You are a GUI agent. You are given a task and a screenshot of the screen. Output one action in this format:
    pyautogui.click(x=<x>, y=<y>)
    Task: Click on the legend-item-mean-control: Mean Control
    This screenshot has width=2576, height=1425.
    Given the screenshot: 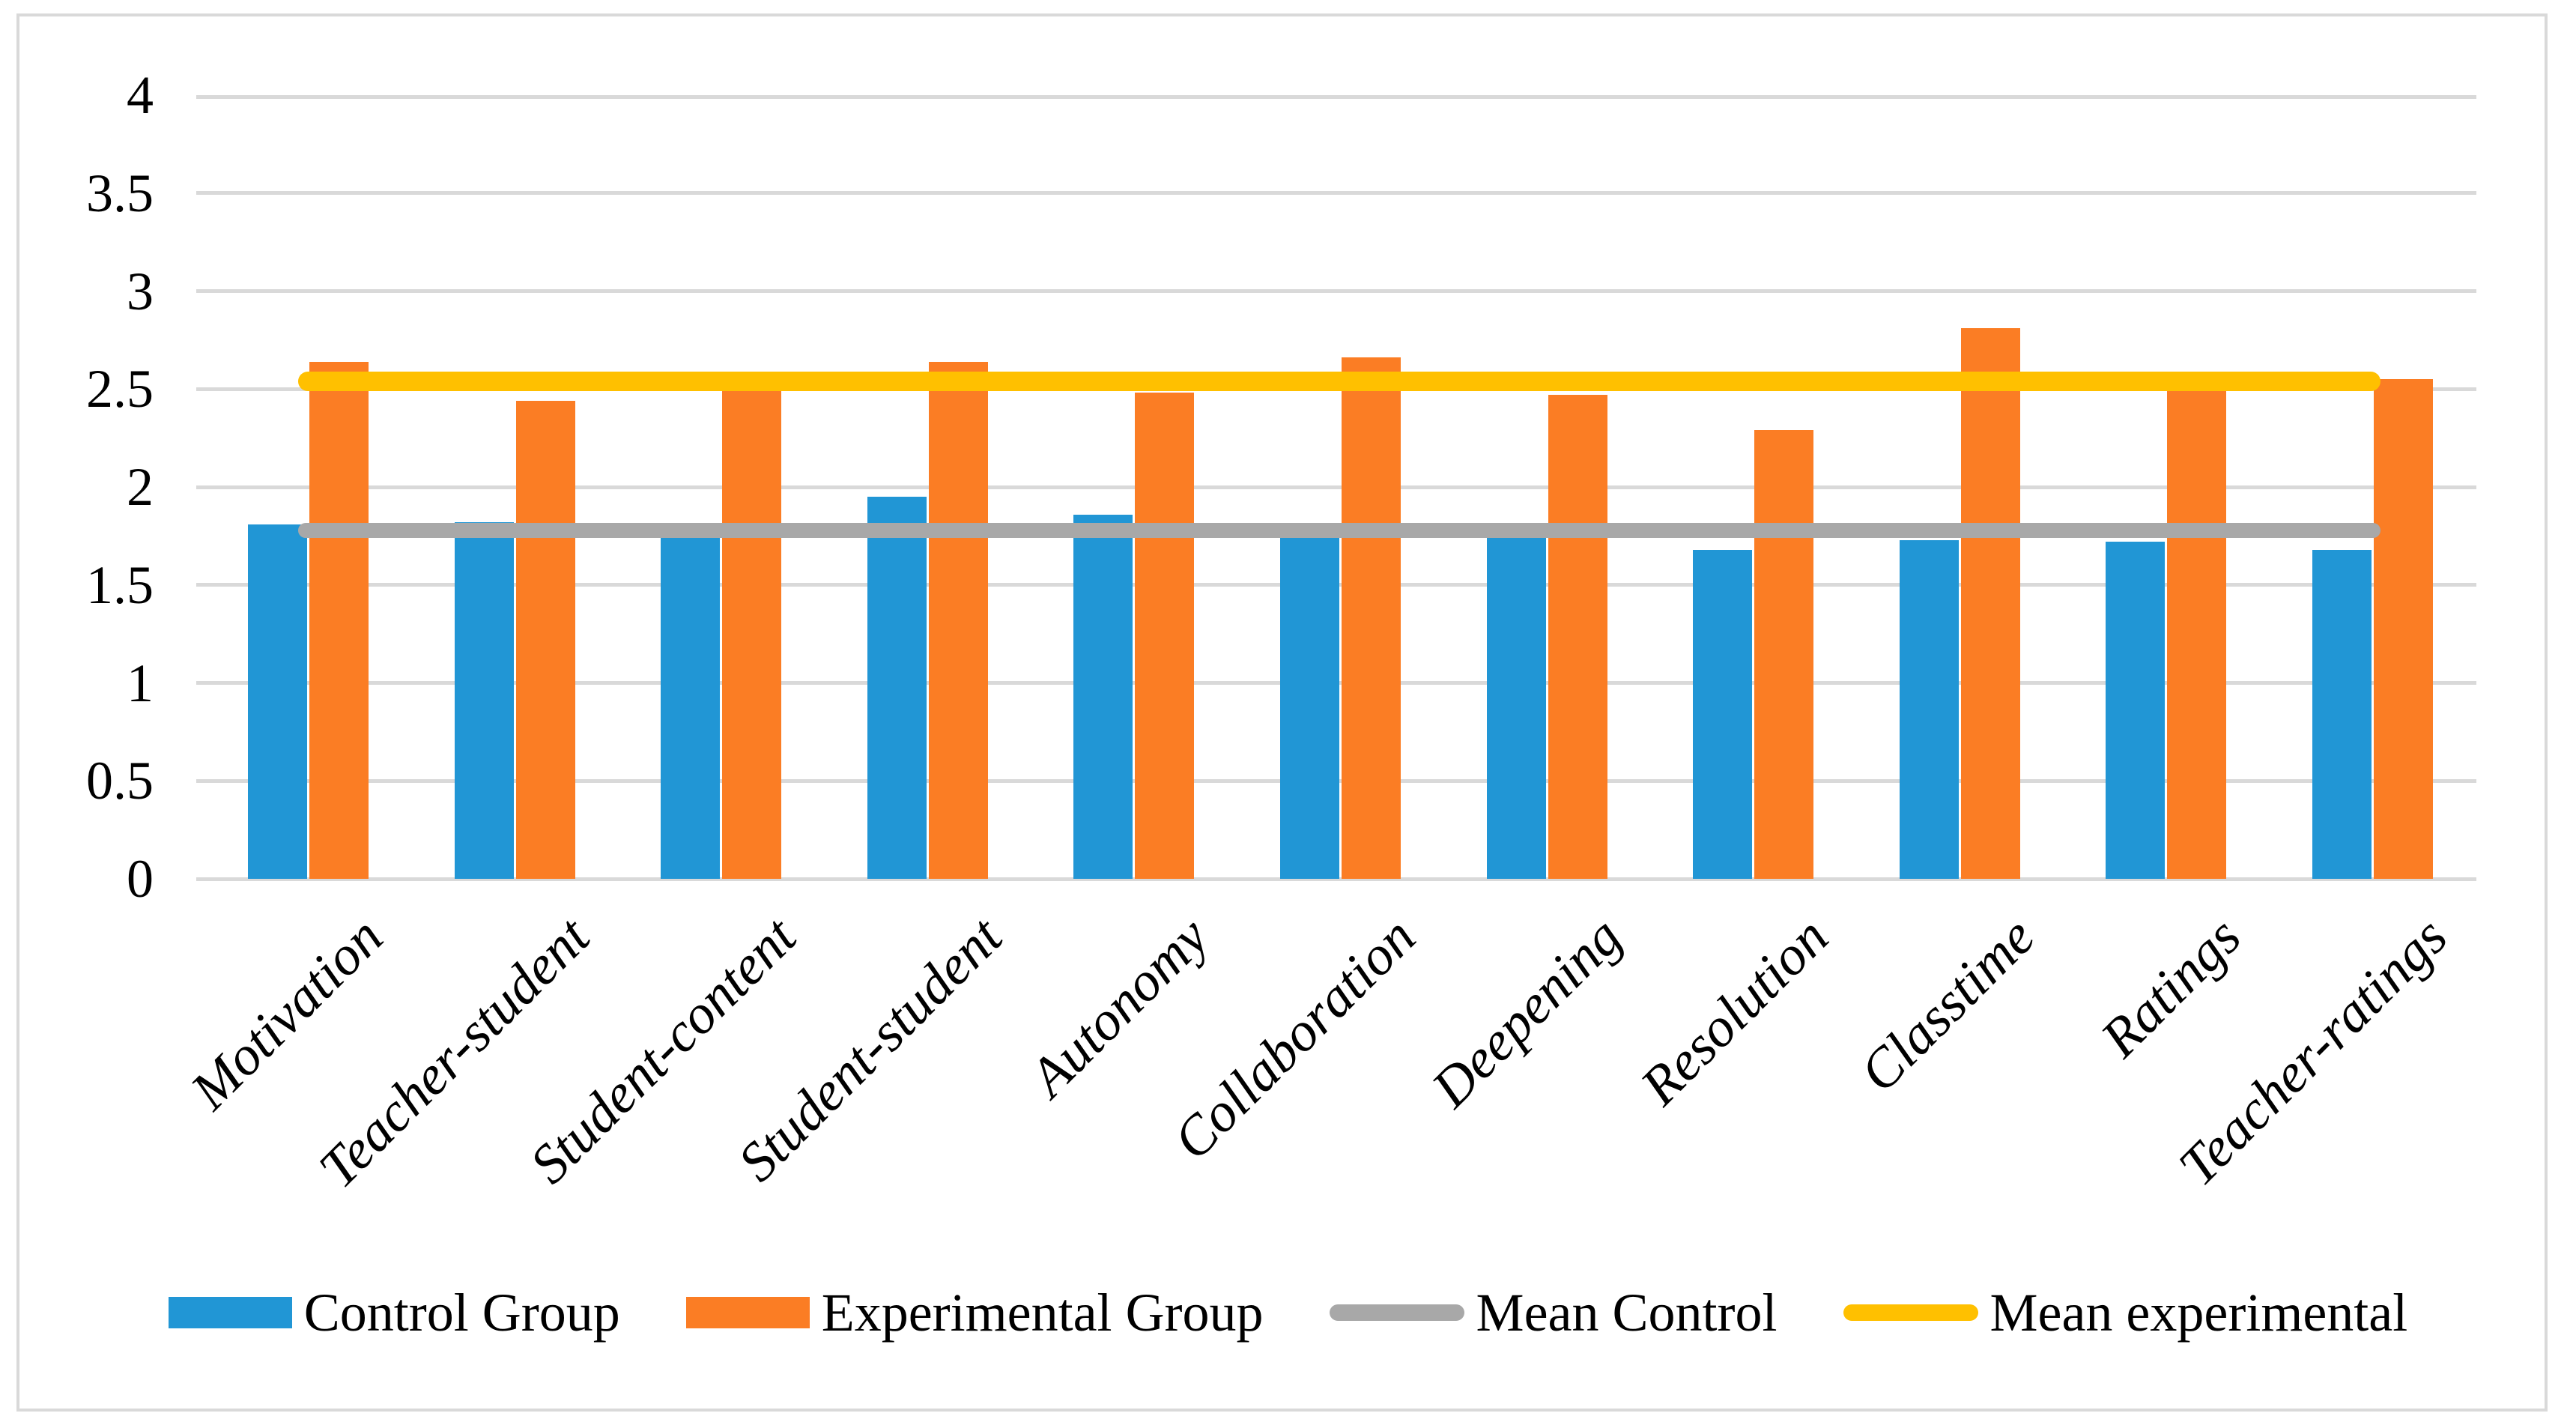 What is the action you would take?
    pyautogui.click(x=1554, y=1313)
    